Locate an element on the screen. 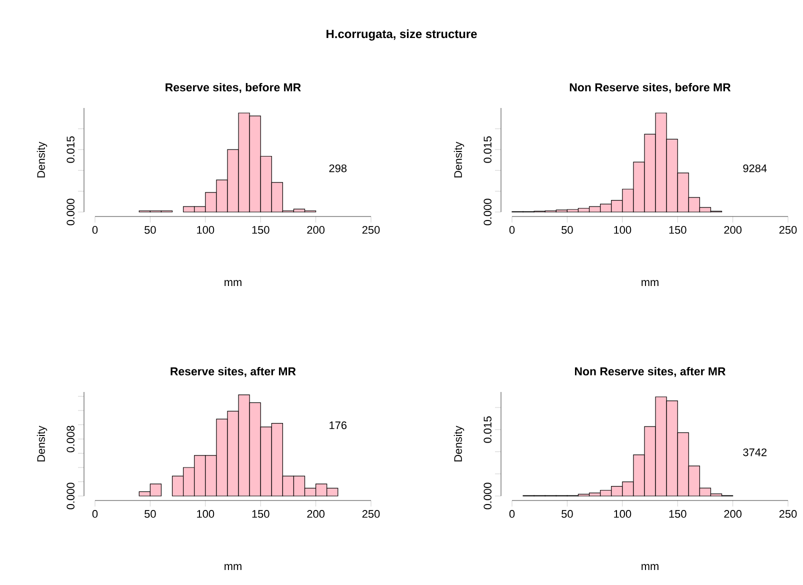 The width and height of the screenshot is (803, 585). annotation: 176 is located at coordinates (338, 425).